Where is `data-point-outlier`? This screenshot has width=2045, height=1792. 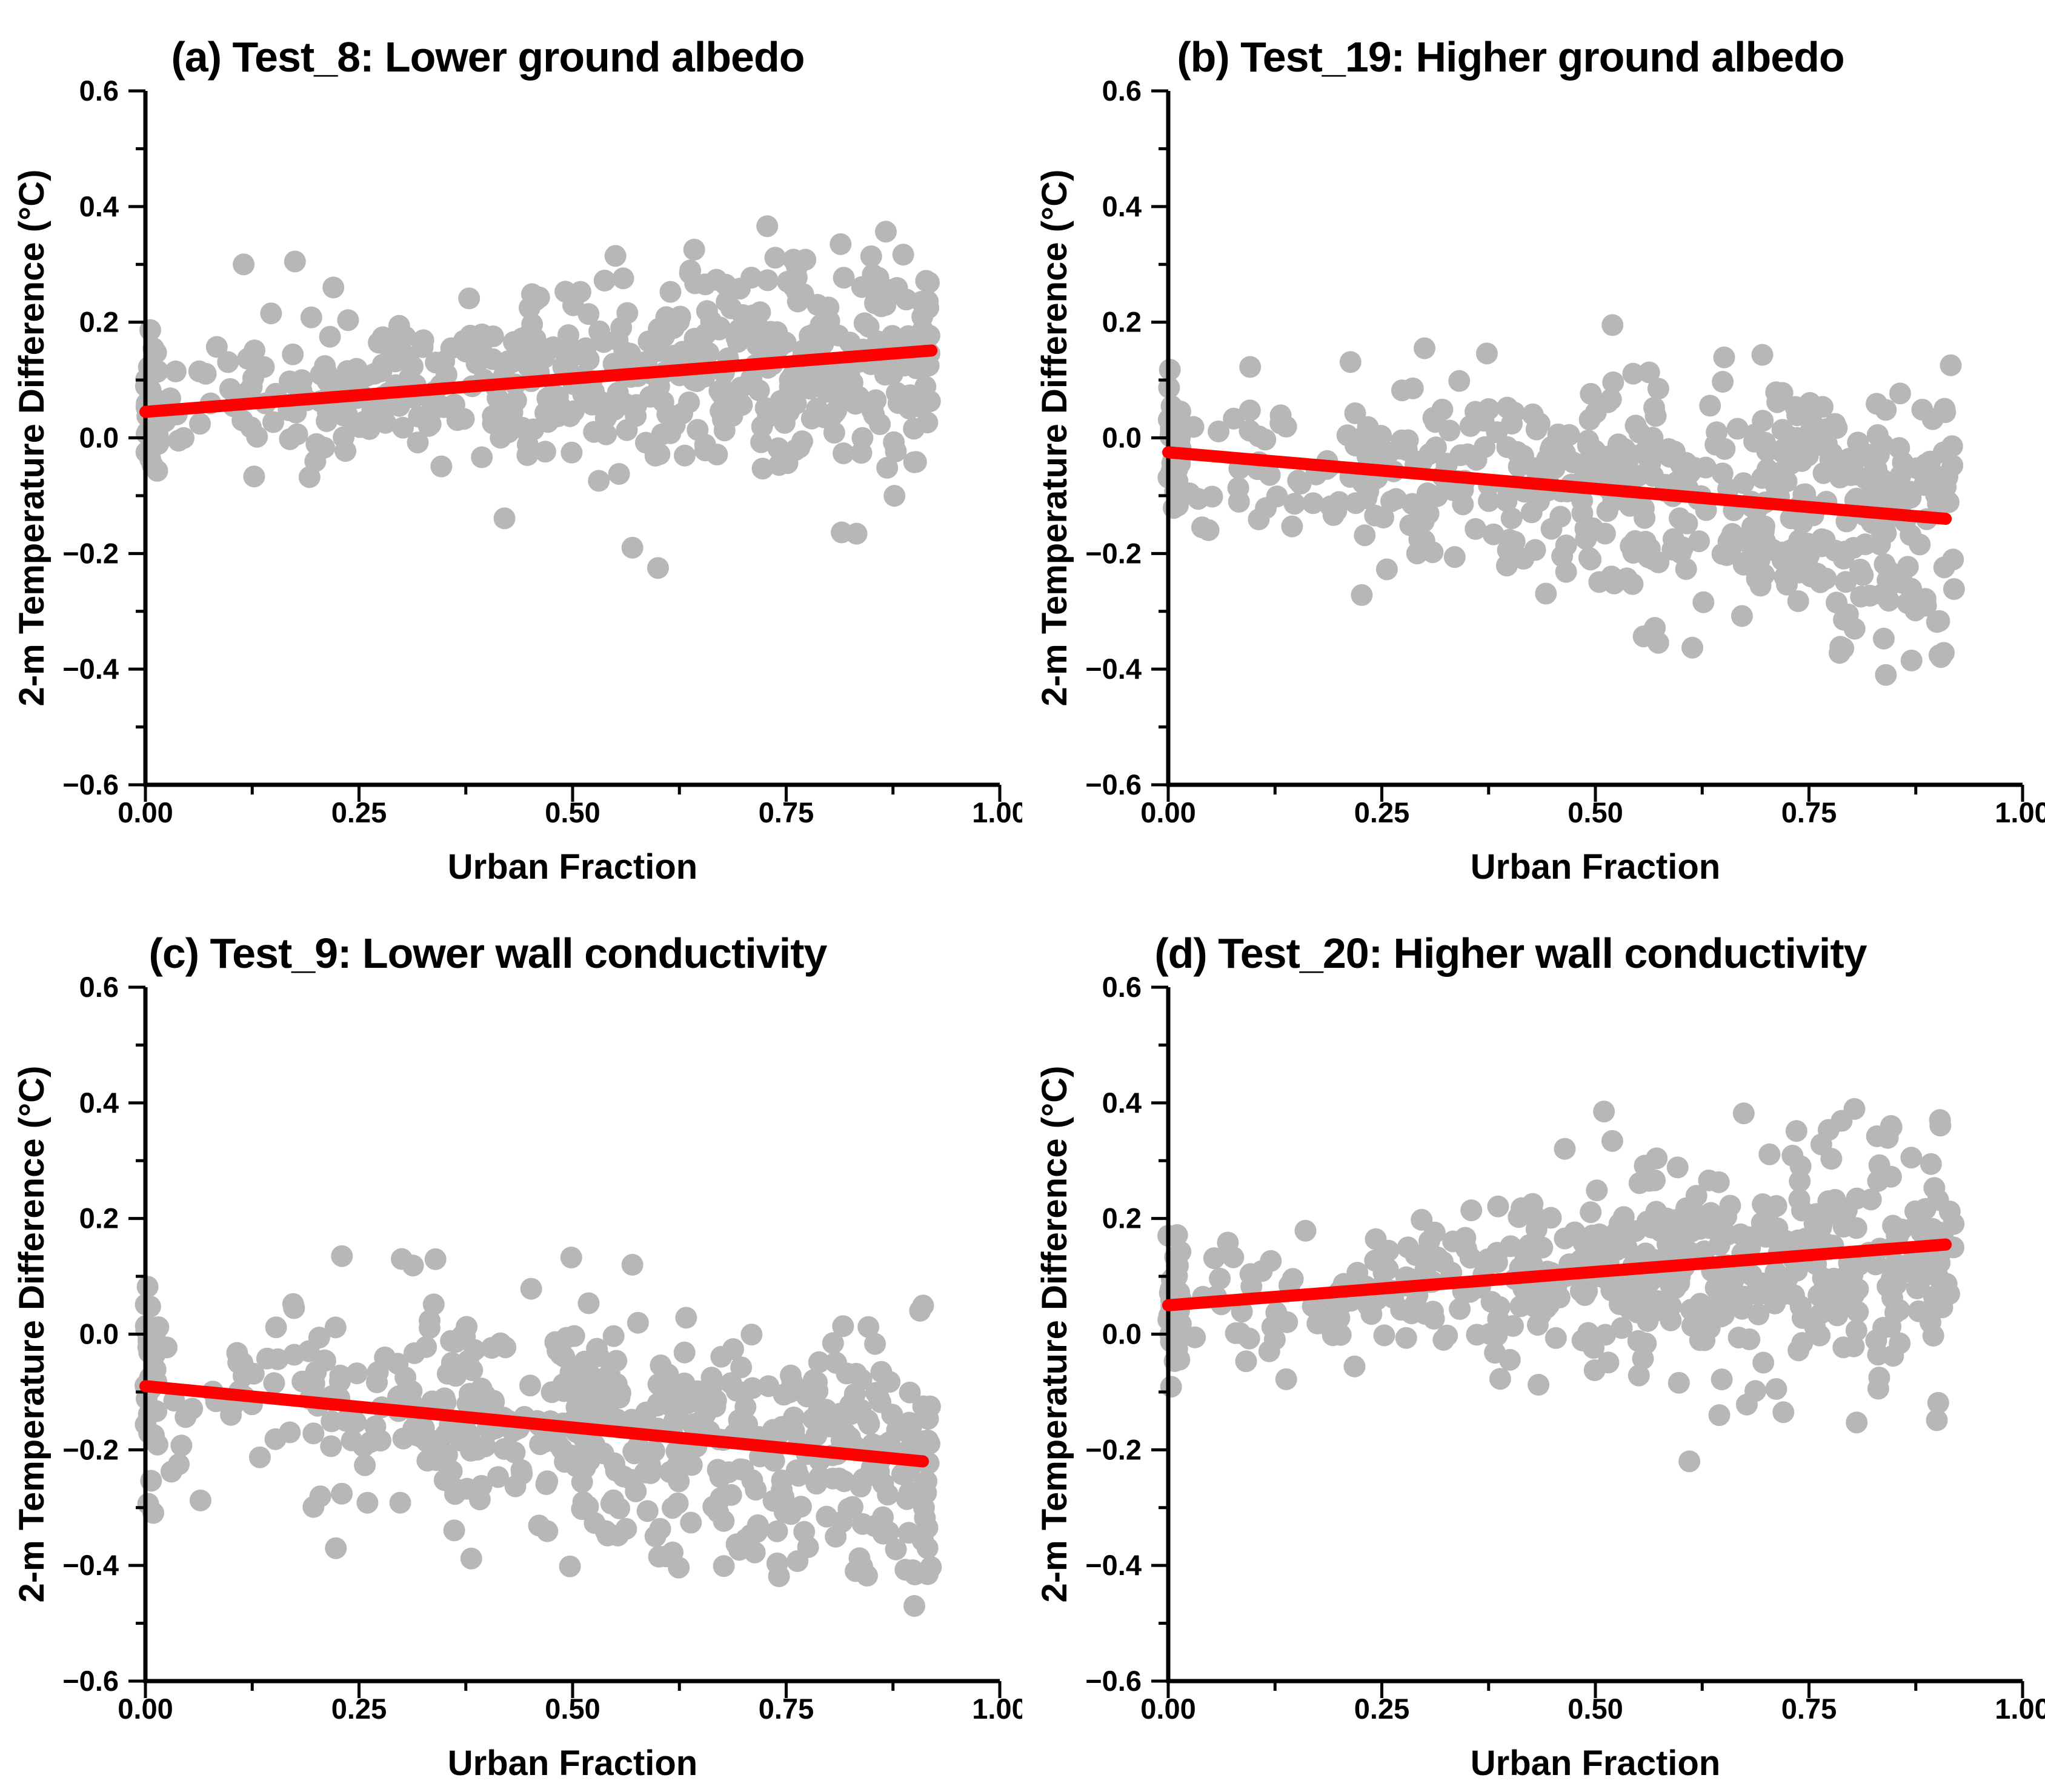
data-point-outlier is located at coordinates (1604, 1112).